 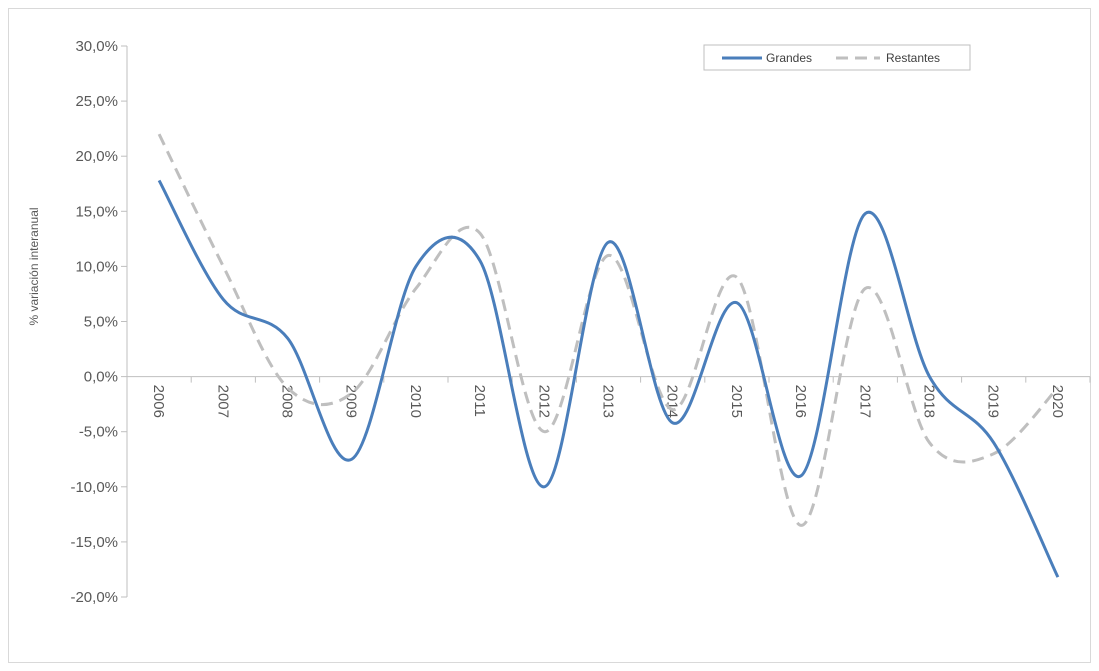 What do you see at coordinates (94, 542) in the screenshot?
I see `y-tick-label: -15,0%` at bounding box center [94, 542].